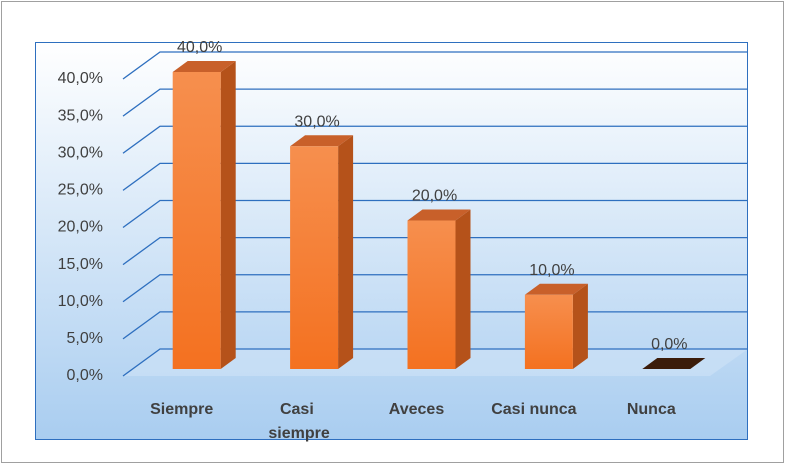 The image size is (786, 465). Describe the element at coordinates (80, 301) in the screenshot. I see `y-tick-label: 10,0%` at that location.